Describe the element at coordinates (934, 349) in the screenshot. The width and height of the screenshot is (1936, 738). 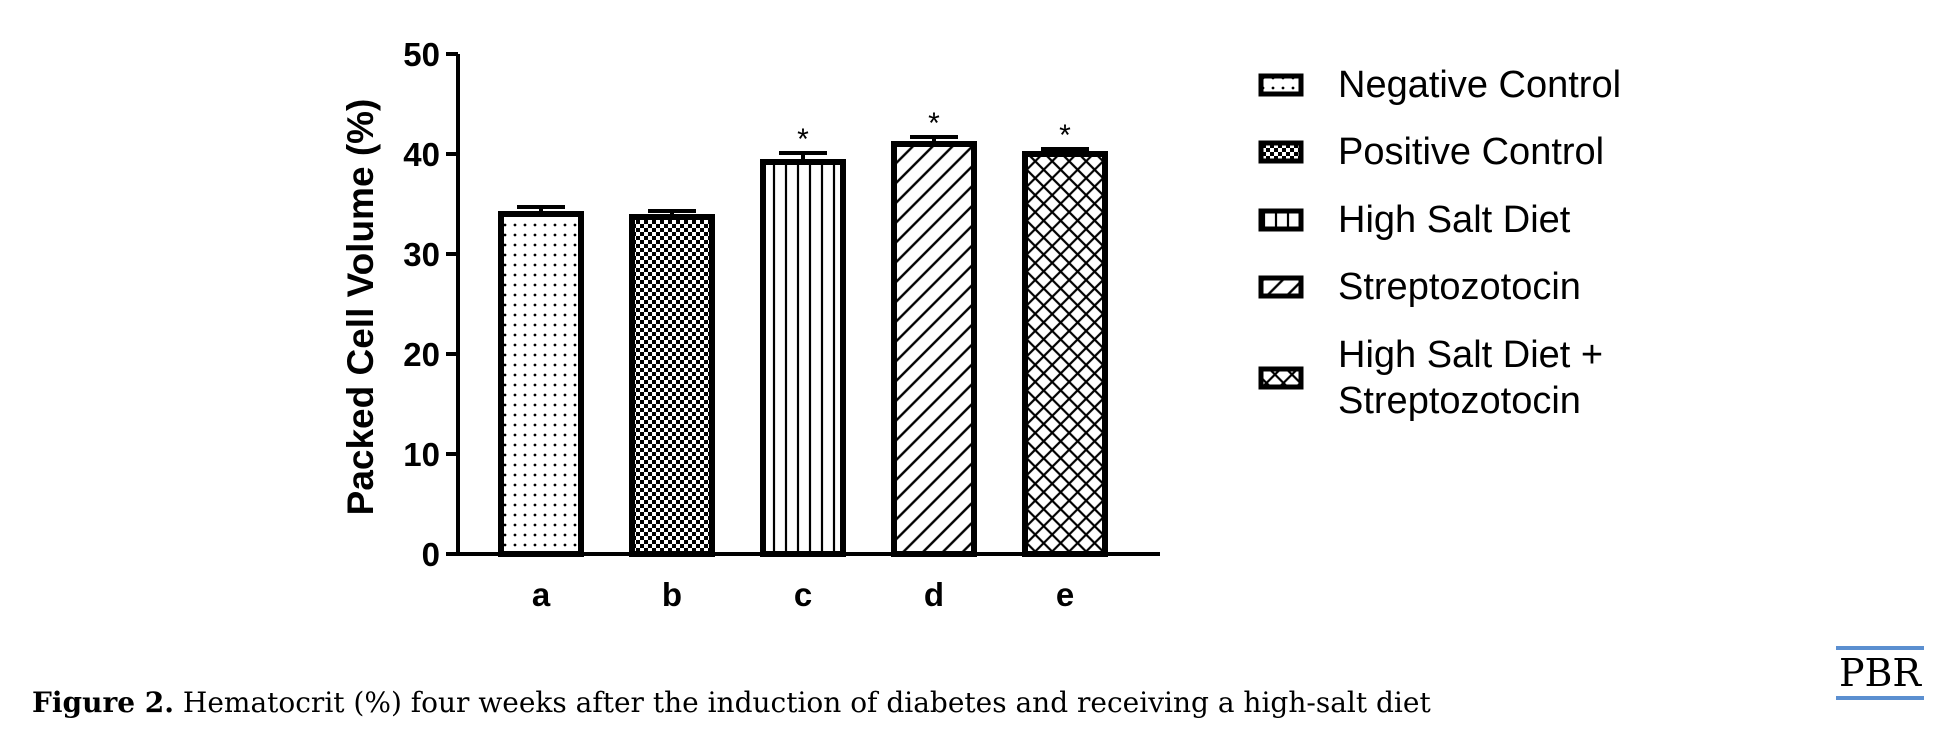
I see `bar-d` at that location.